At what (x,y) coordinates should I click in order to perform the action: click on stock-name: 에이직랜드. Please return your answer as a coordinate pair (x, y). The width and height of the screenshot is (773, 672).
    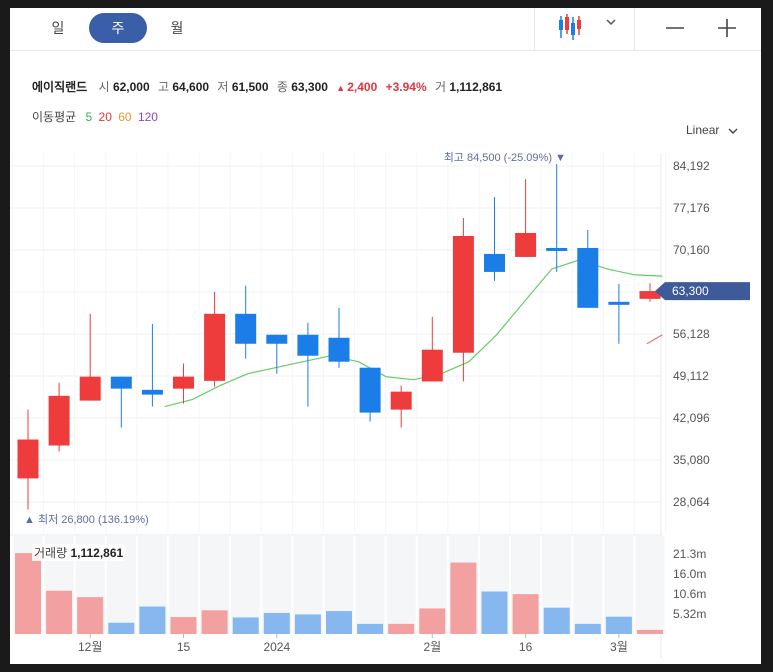
    Looking at the image, I should click on (60, 87).